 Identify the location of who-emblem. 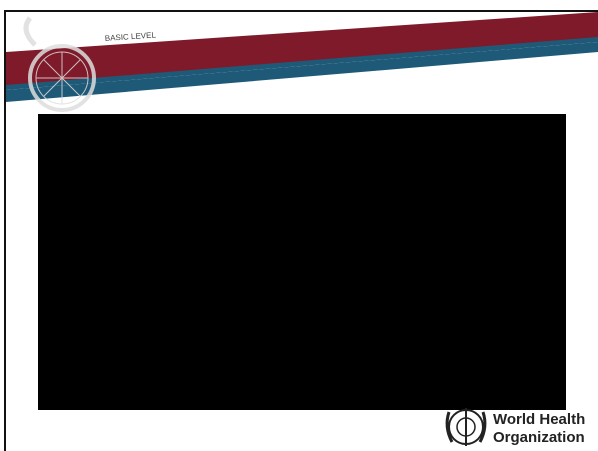
(466, 427).